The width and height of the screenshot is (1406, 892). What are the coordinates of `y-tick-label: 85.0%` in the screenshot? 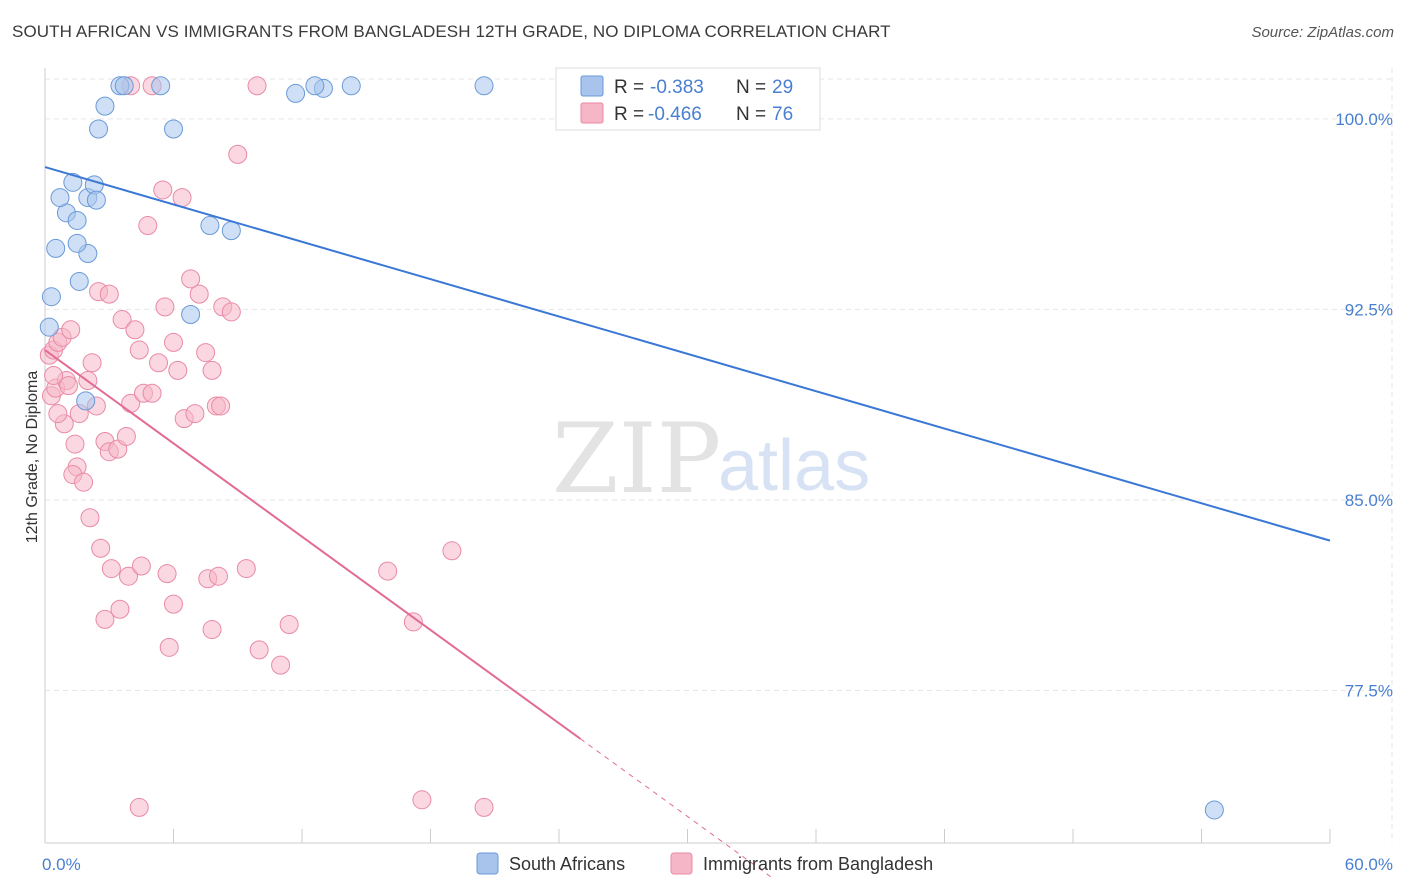 It's located at (1369, 500).